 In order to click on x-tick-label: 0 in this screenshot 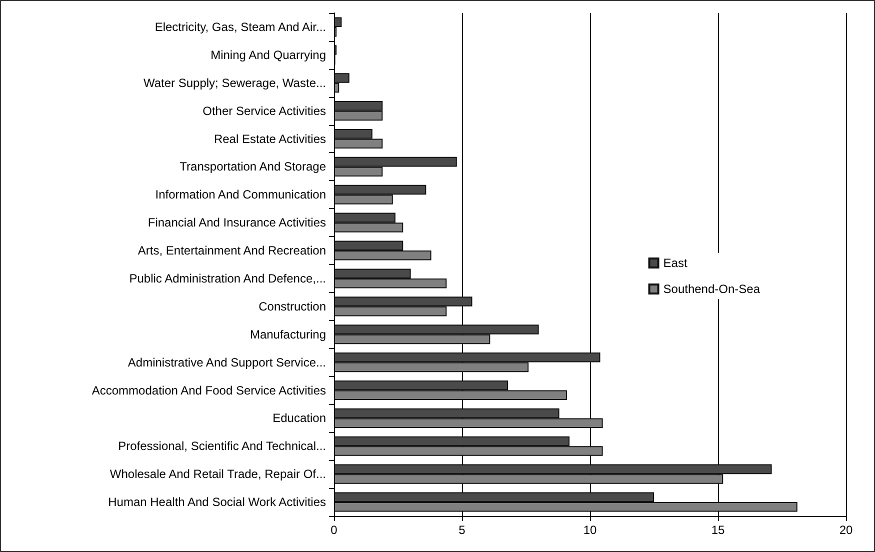, I will do `click(334, 530)`.